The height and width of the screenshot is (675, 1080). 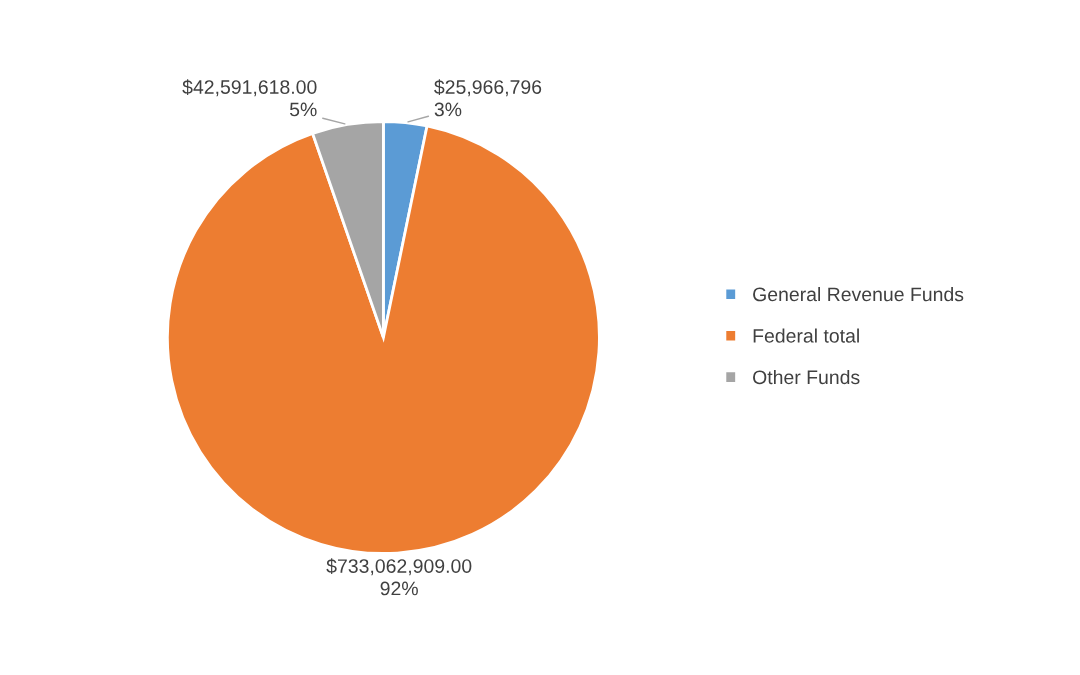 What do you see at coordinates (488, 98) in the screenshot?
I see `data-label: $25,966,796 3%` at bounding box center [488, 98].